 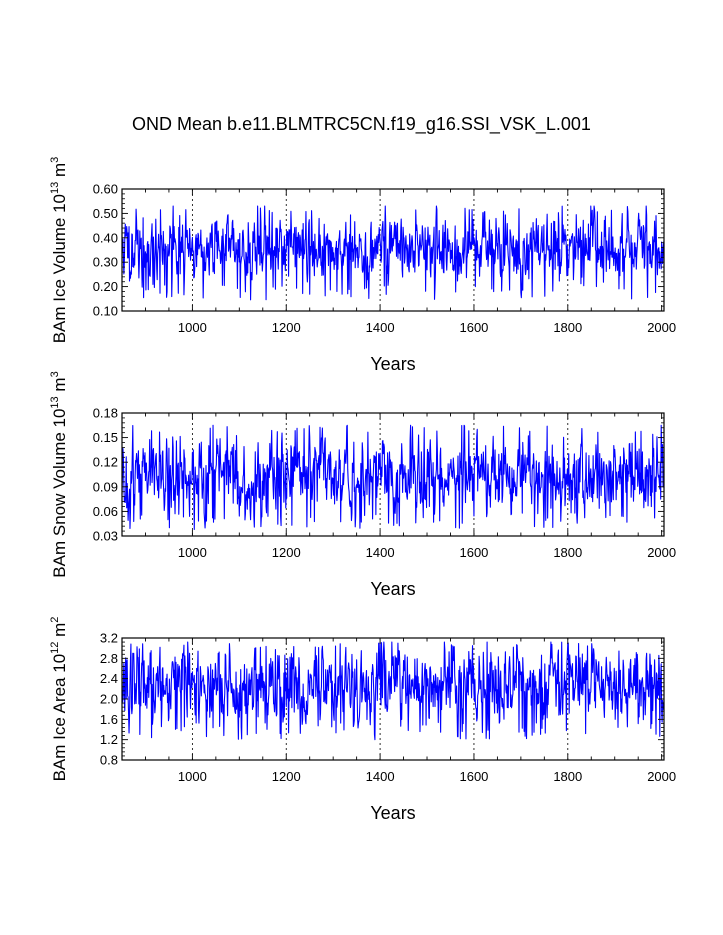 What do you see at coordinates (105, 262) in the screenshot?
I see `y-tick-label: 0.30` at bounding box center [105, 262].